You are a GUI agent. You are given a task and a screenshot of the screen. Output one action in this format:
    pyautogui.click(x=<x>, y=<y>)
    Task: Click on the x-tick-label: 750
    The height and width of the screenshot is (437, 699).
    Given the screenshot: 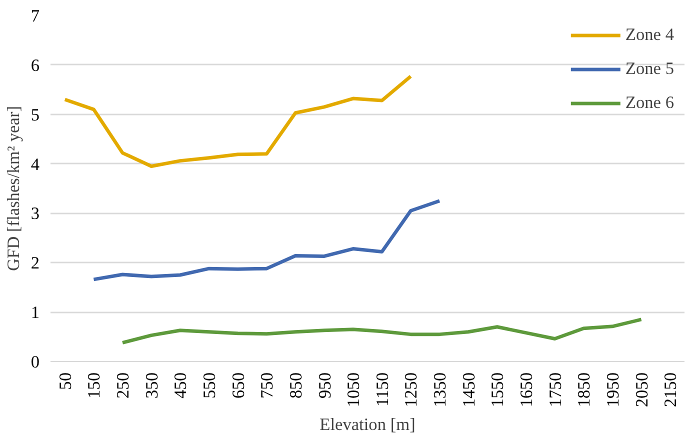 What is the action you would take?
    pyautogui.click(x=267, y=385)
    